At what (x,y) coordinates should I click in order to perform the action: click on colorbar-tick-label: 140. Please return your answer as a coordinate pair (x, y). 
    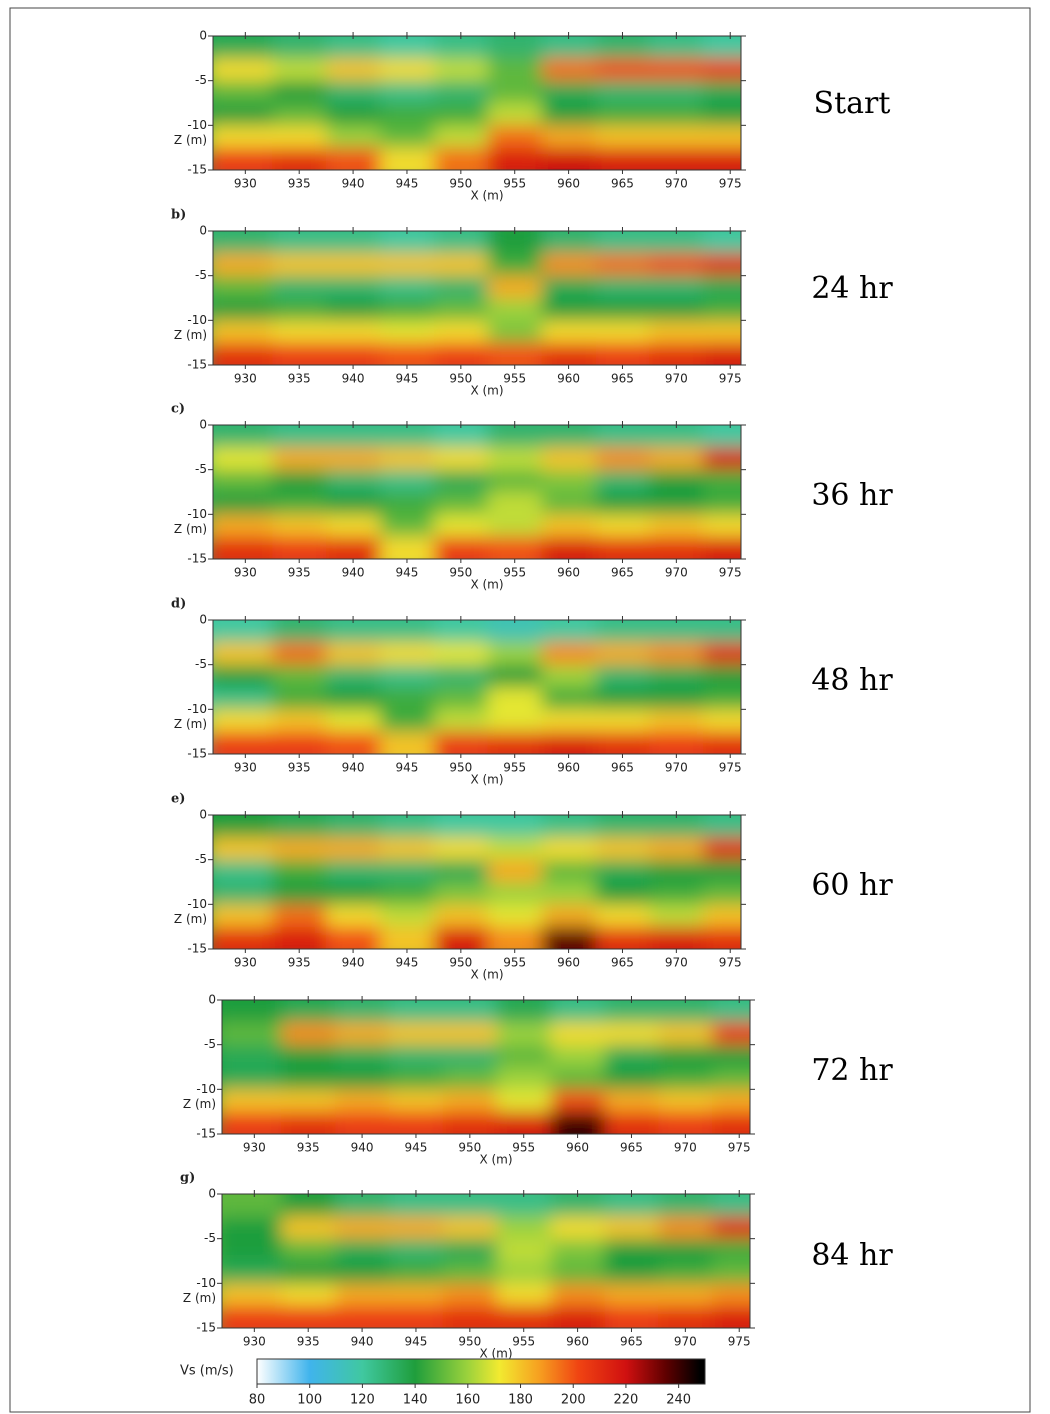
    Looking at the image, I should click on (415, 1400).